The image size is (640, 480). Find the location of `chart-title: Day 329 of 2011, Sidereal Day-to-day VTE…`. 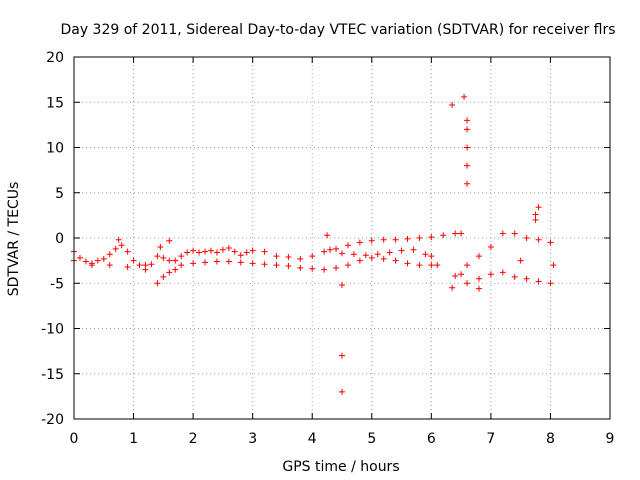

chart-title: Day 329 of 2011, Sidereal Day-to-day VTE… is located at coordinates (337, 30).